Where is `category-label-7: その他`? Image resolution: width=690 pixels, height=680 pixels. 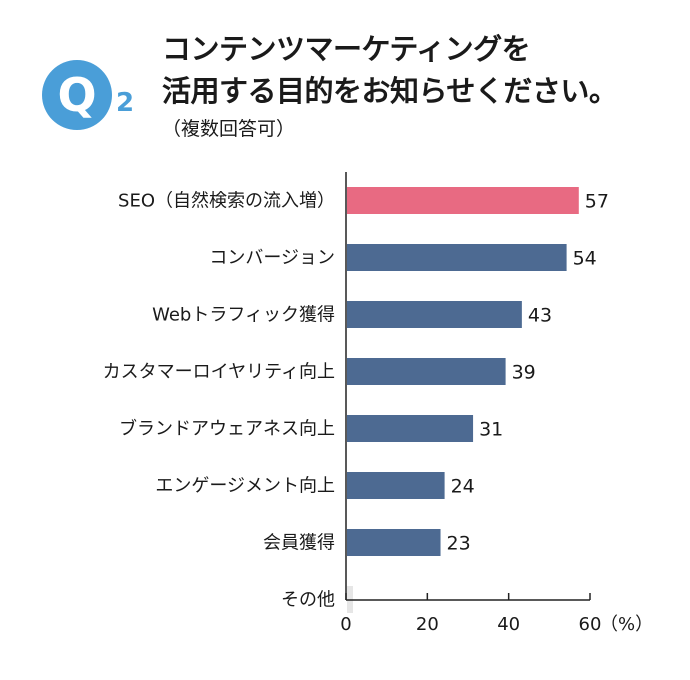 category-label-7: その他 is located at coordinates (308, 600).